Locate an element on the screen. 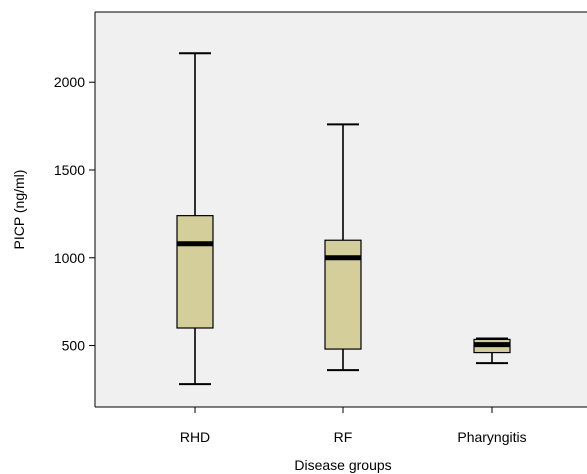 The height and width of the screenshot is (474, 587). box-pharyngitis is located at coordinates (492, 351).